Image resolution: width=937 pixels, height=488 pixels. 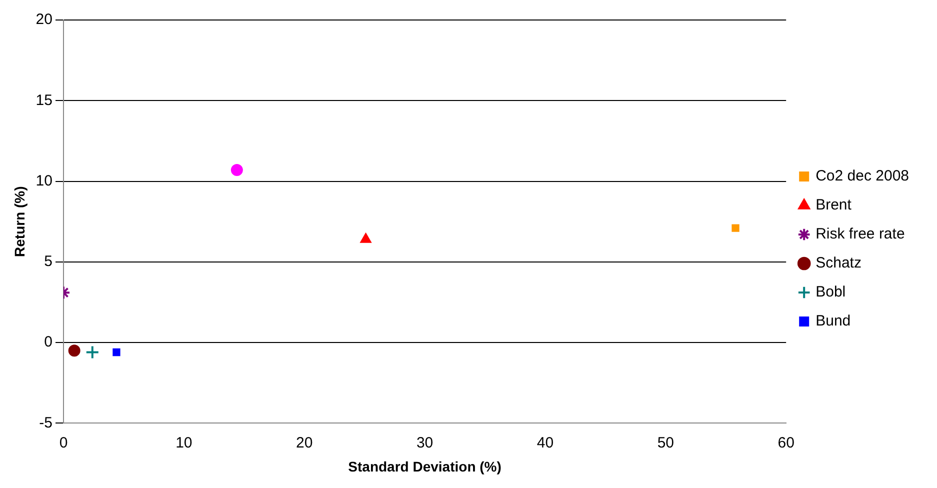 I want to click on y-tick-label: 0, so click(x=48, y=342).